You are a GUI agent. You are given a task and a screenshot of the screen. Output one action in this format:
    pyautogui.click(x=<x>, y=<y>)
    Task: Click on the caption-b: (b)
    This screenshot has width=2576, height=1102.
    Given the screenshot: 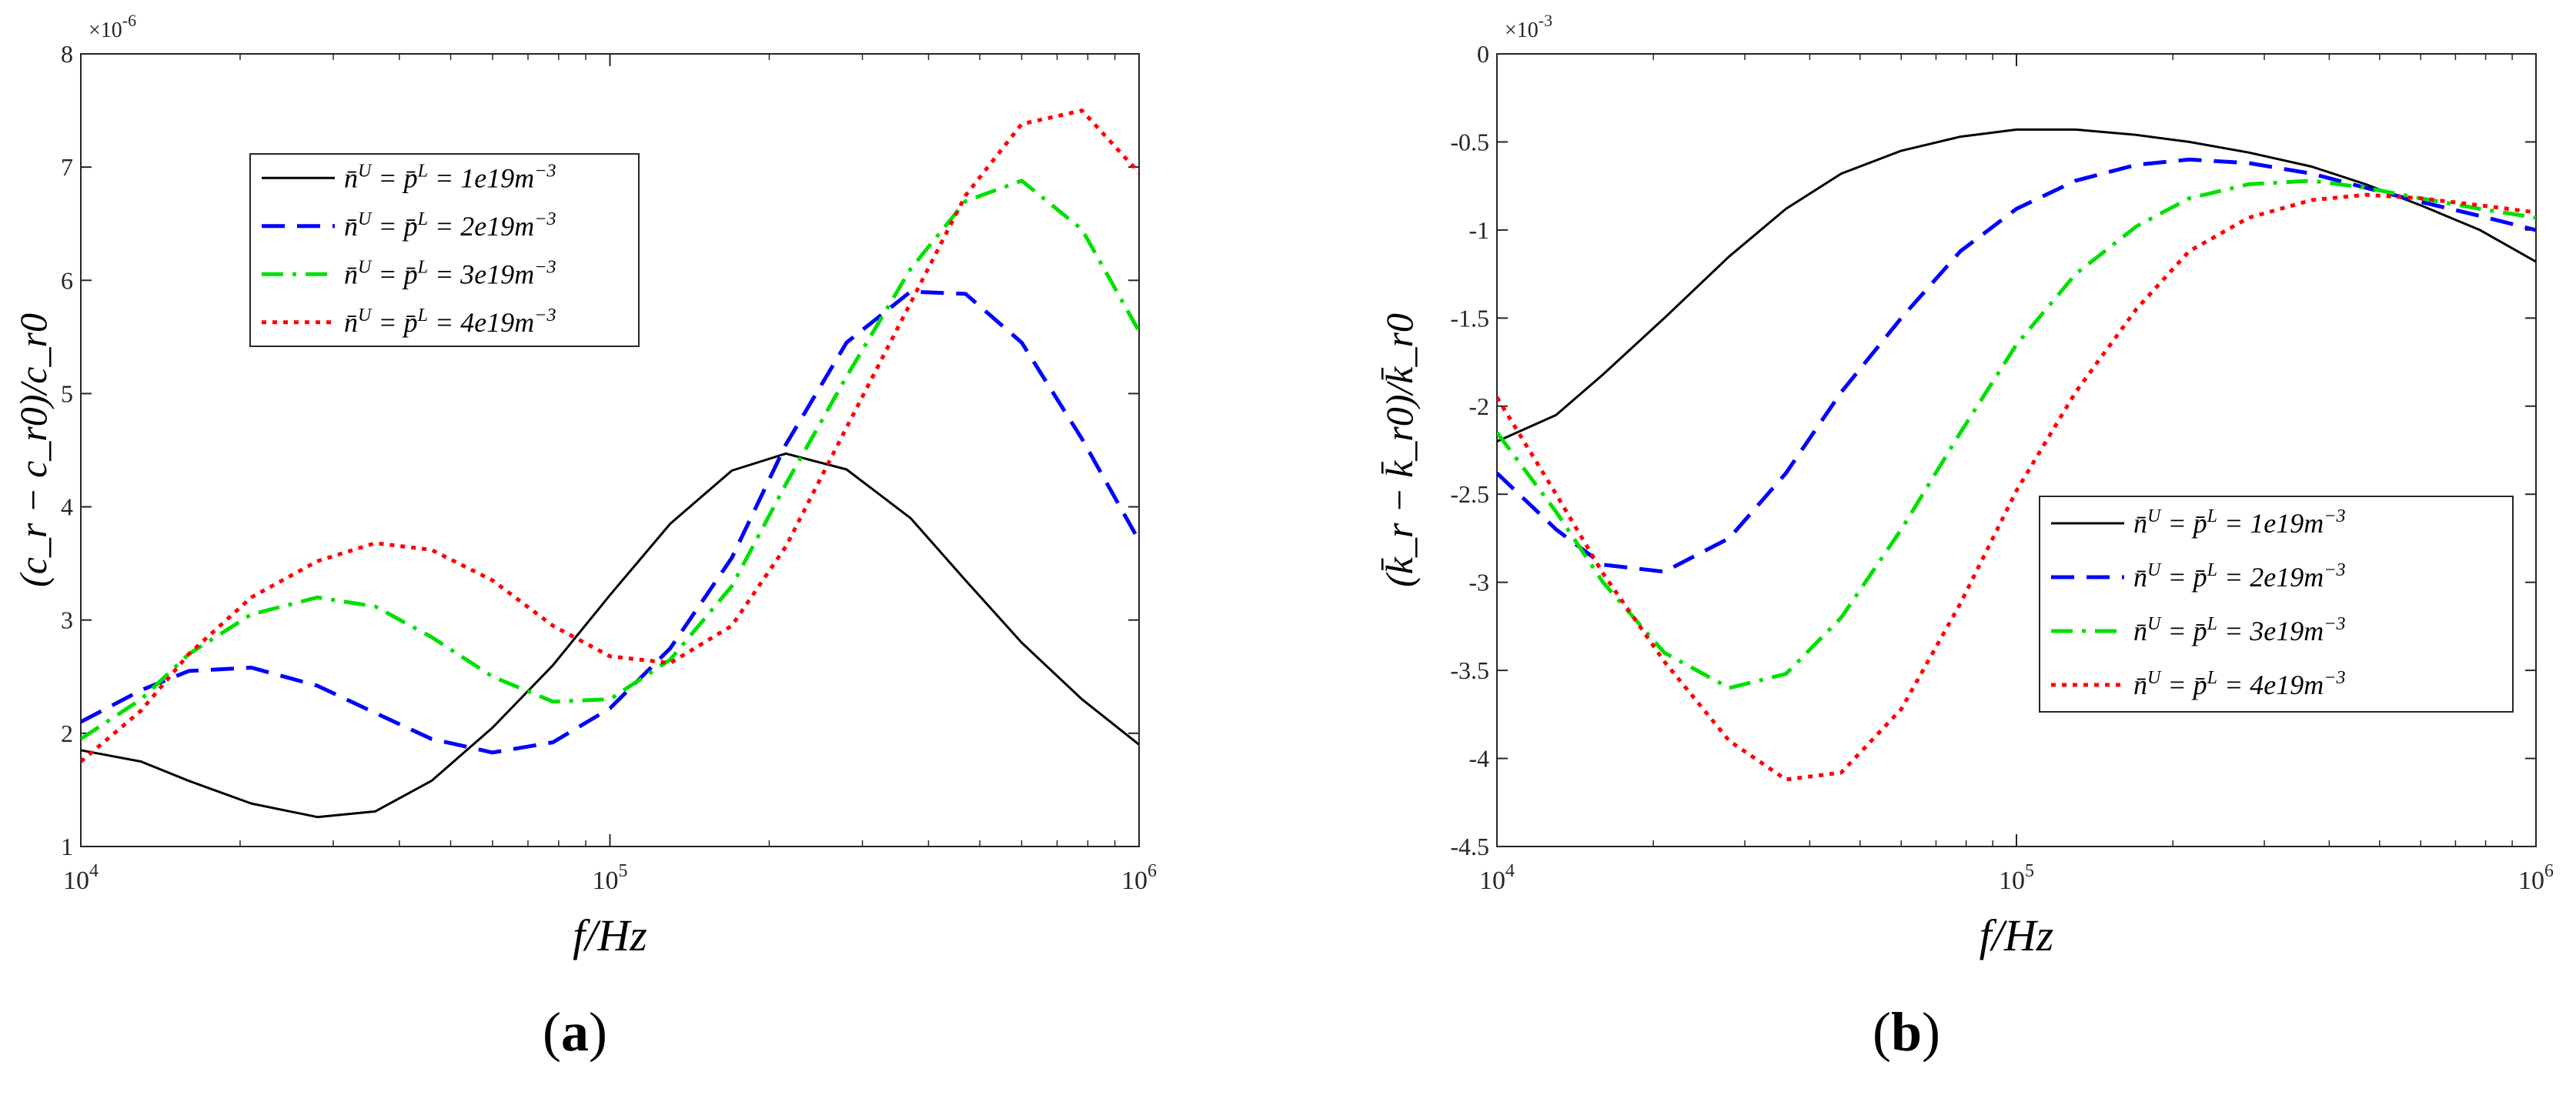 What is the action you would take?
    pyautogui.click(x=1907, y=1032)
    